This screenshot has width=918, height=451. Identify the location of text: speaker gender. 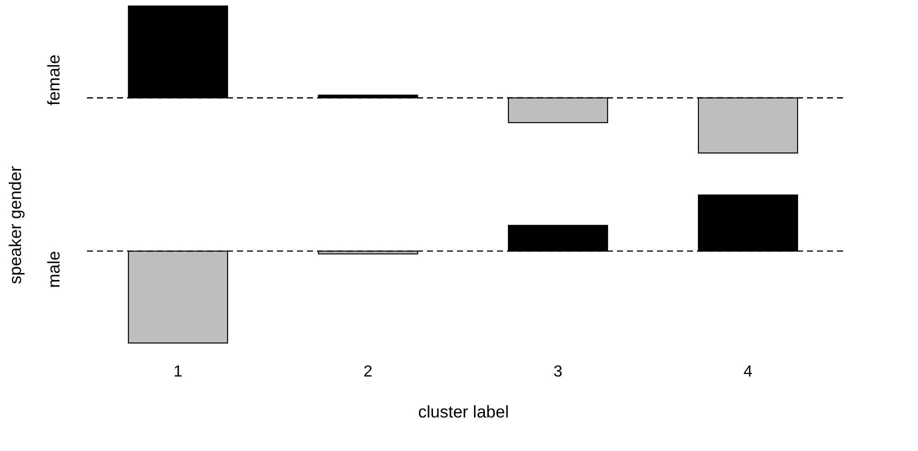
(16, 225).